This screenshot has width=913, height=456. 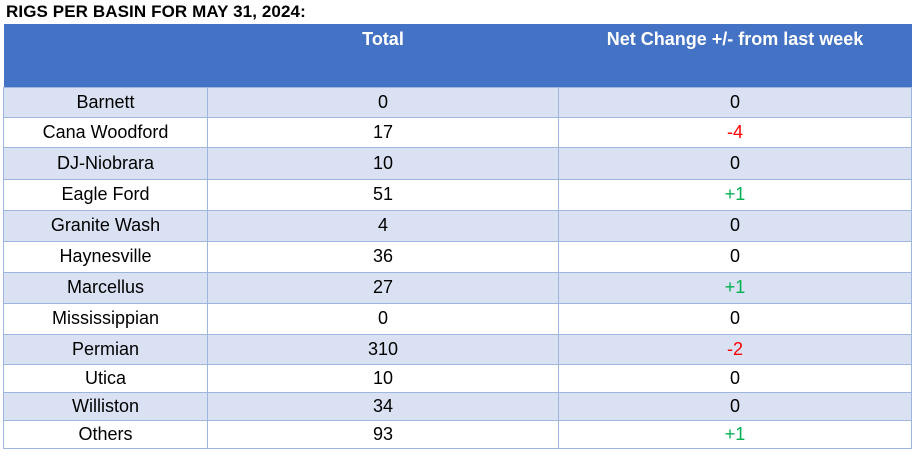 I want to click on total-cell: 51, so click(x=383, y=194).